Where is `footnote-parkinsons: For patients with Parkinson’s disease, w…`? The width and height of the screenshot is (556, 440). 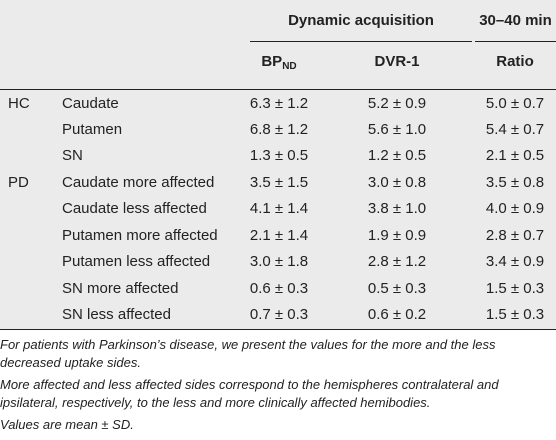 footnote-parkinsons: For patients with Parkinson’s disease, w… is located at coordinates (248, 353).